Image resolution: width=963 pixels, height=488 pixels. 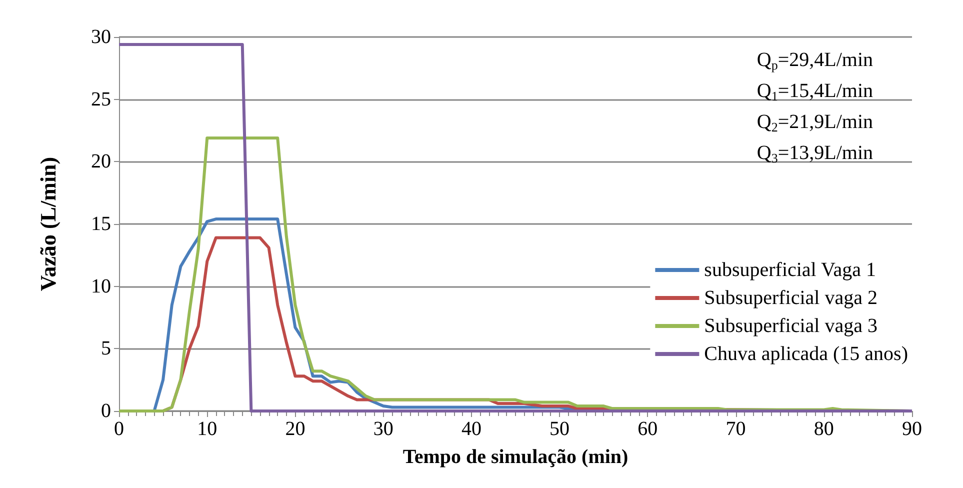 What do you see at coordinates (106, 349) in the screenshot?
I see `y-tick-label: 5` at bounding box center [106, 349].